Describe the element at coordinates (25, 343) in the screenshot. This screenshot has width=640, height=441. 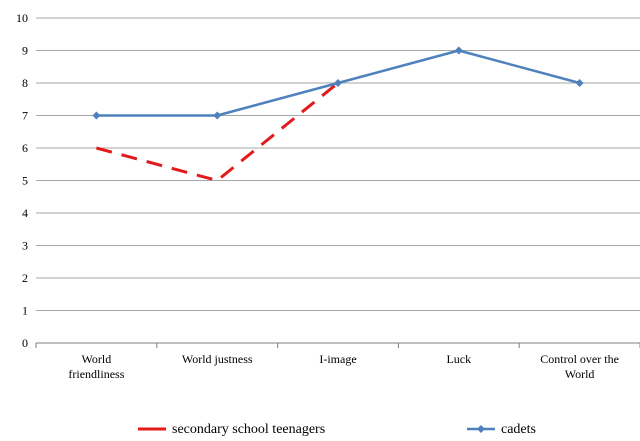
I see `y-tick-label: 0` at that location.